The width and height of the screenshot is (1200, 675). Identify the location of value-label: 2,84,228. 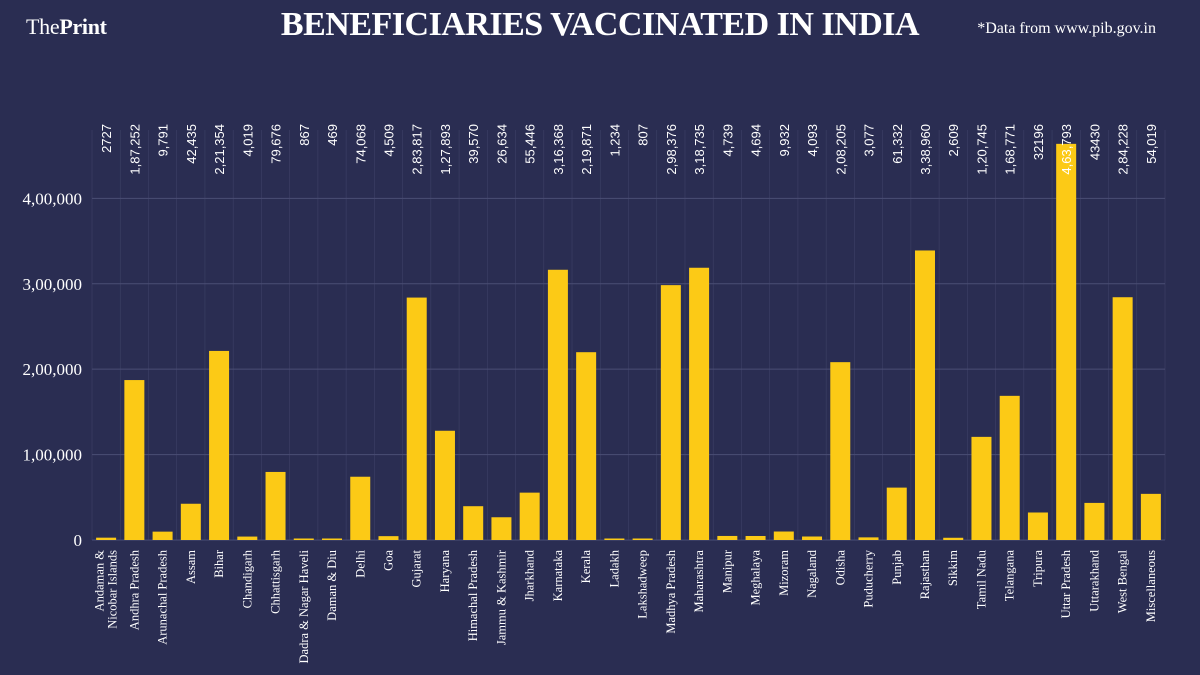
(1123, 149).